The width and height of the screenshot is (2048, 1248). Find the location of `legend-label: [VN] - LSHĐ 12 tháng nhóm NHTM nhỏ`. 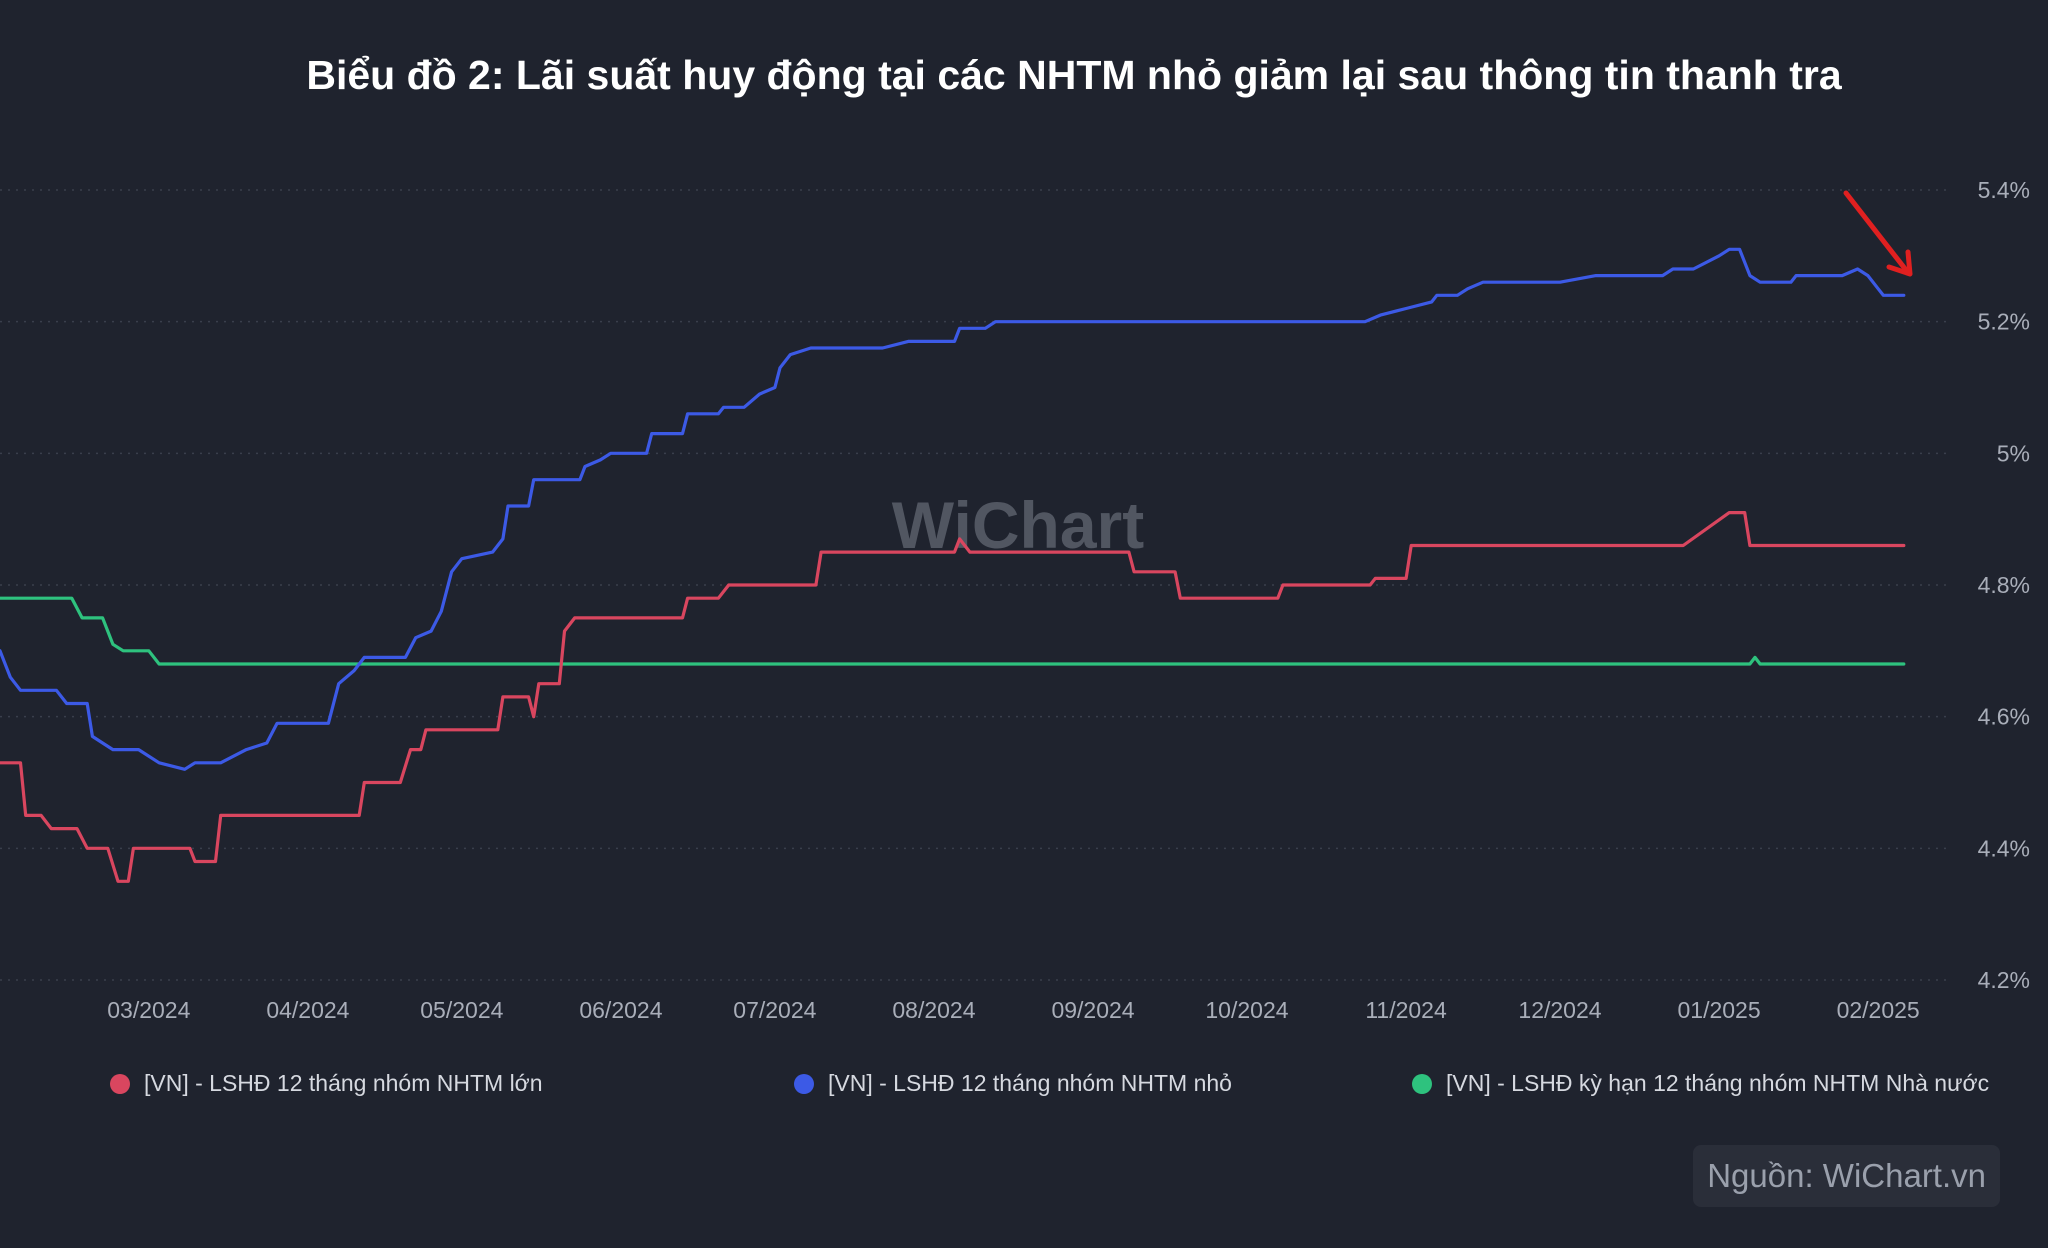

legend-label: [VN] - LSHĐ 12 tháng nhóm NHTM nhỏ is located at coordinates (1030, 1083).